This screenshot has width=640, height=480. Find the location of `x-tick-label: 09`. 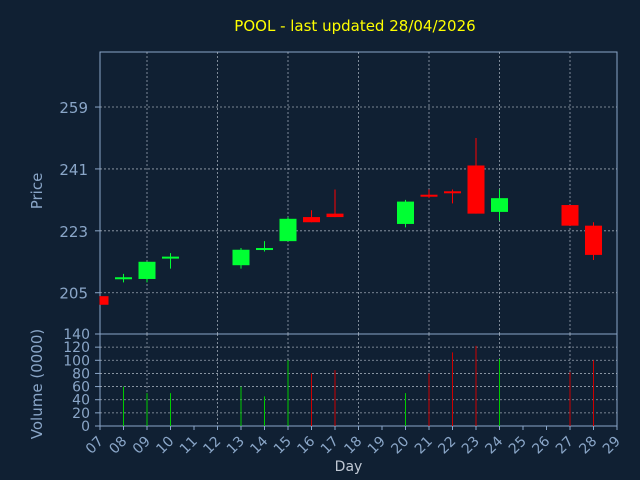

x-tick-label: 09 is located at coordinates (142, 446).